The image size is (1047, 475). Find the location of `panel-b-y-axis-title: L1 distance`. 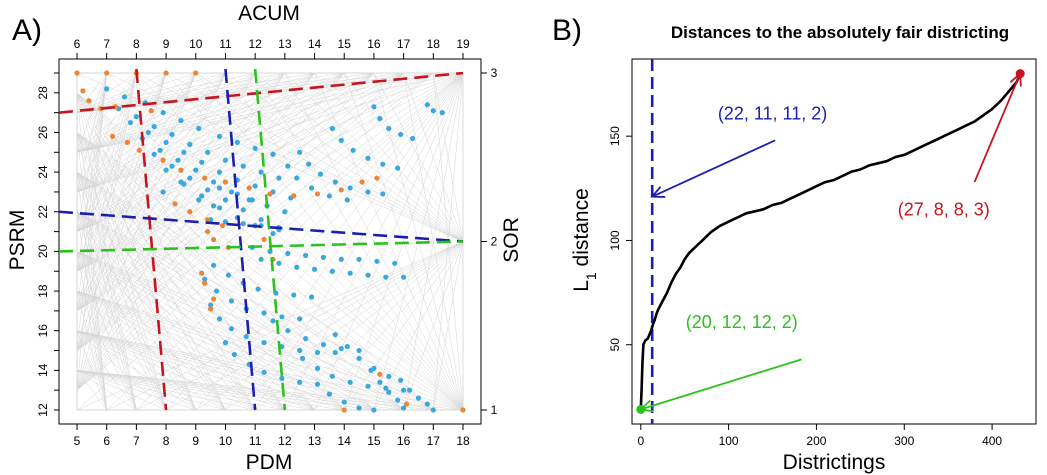

panel-b-y-axis-title: L1 distance is located at coordinates (584, 240).